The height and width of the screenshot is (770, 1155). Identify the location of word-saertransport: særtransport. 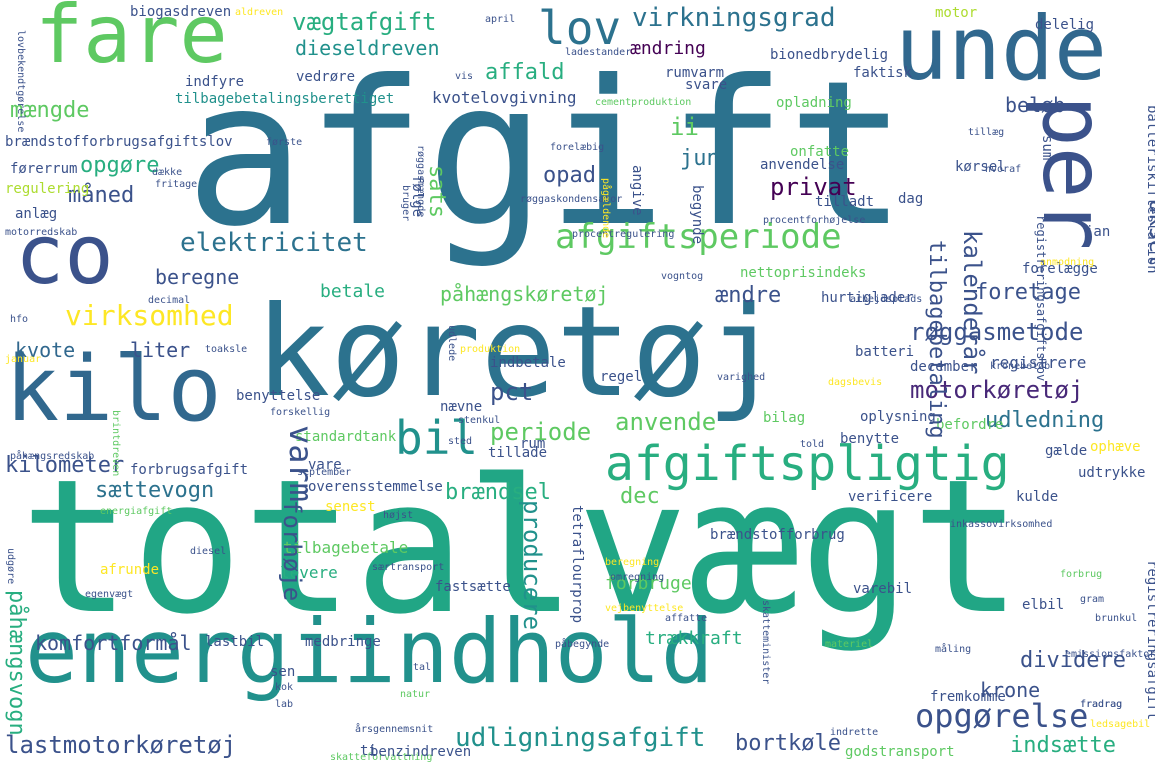
(408, 567).